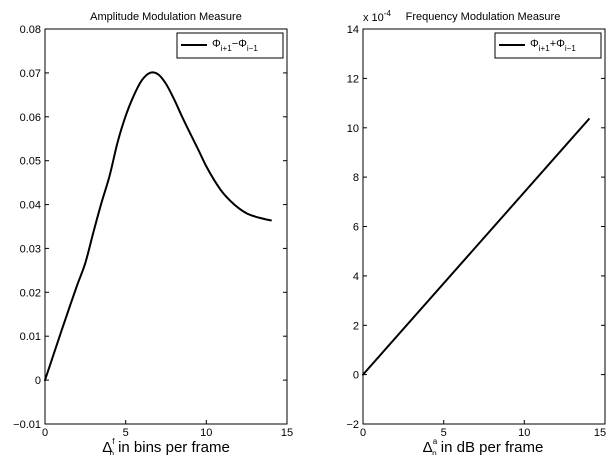 This screenshot has height=455, width=611. What do you see at coordinates (27, 425) in the screenshot?
I see `y-tick-label: −0.01` at bounding box center [27, 425].